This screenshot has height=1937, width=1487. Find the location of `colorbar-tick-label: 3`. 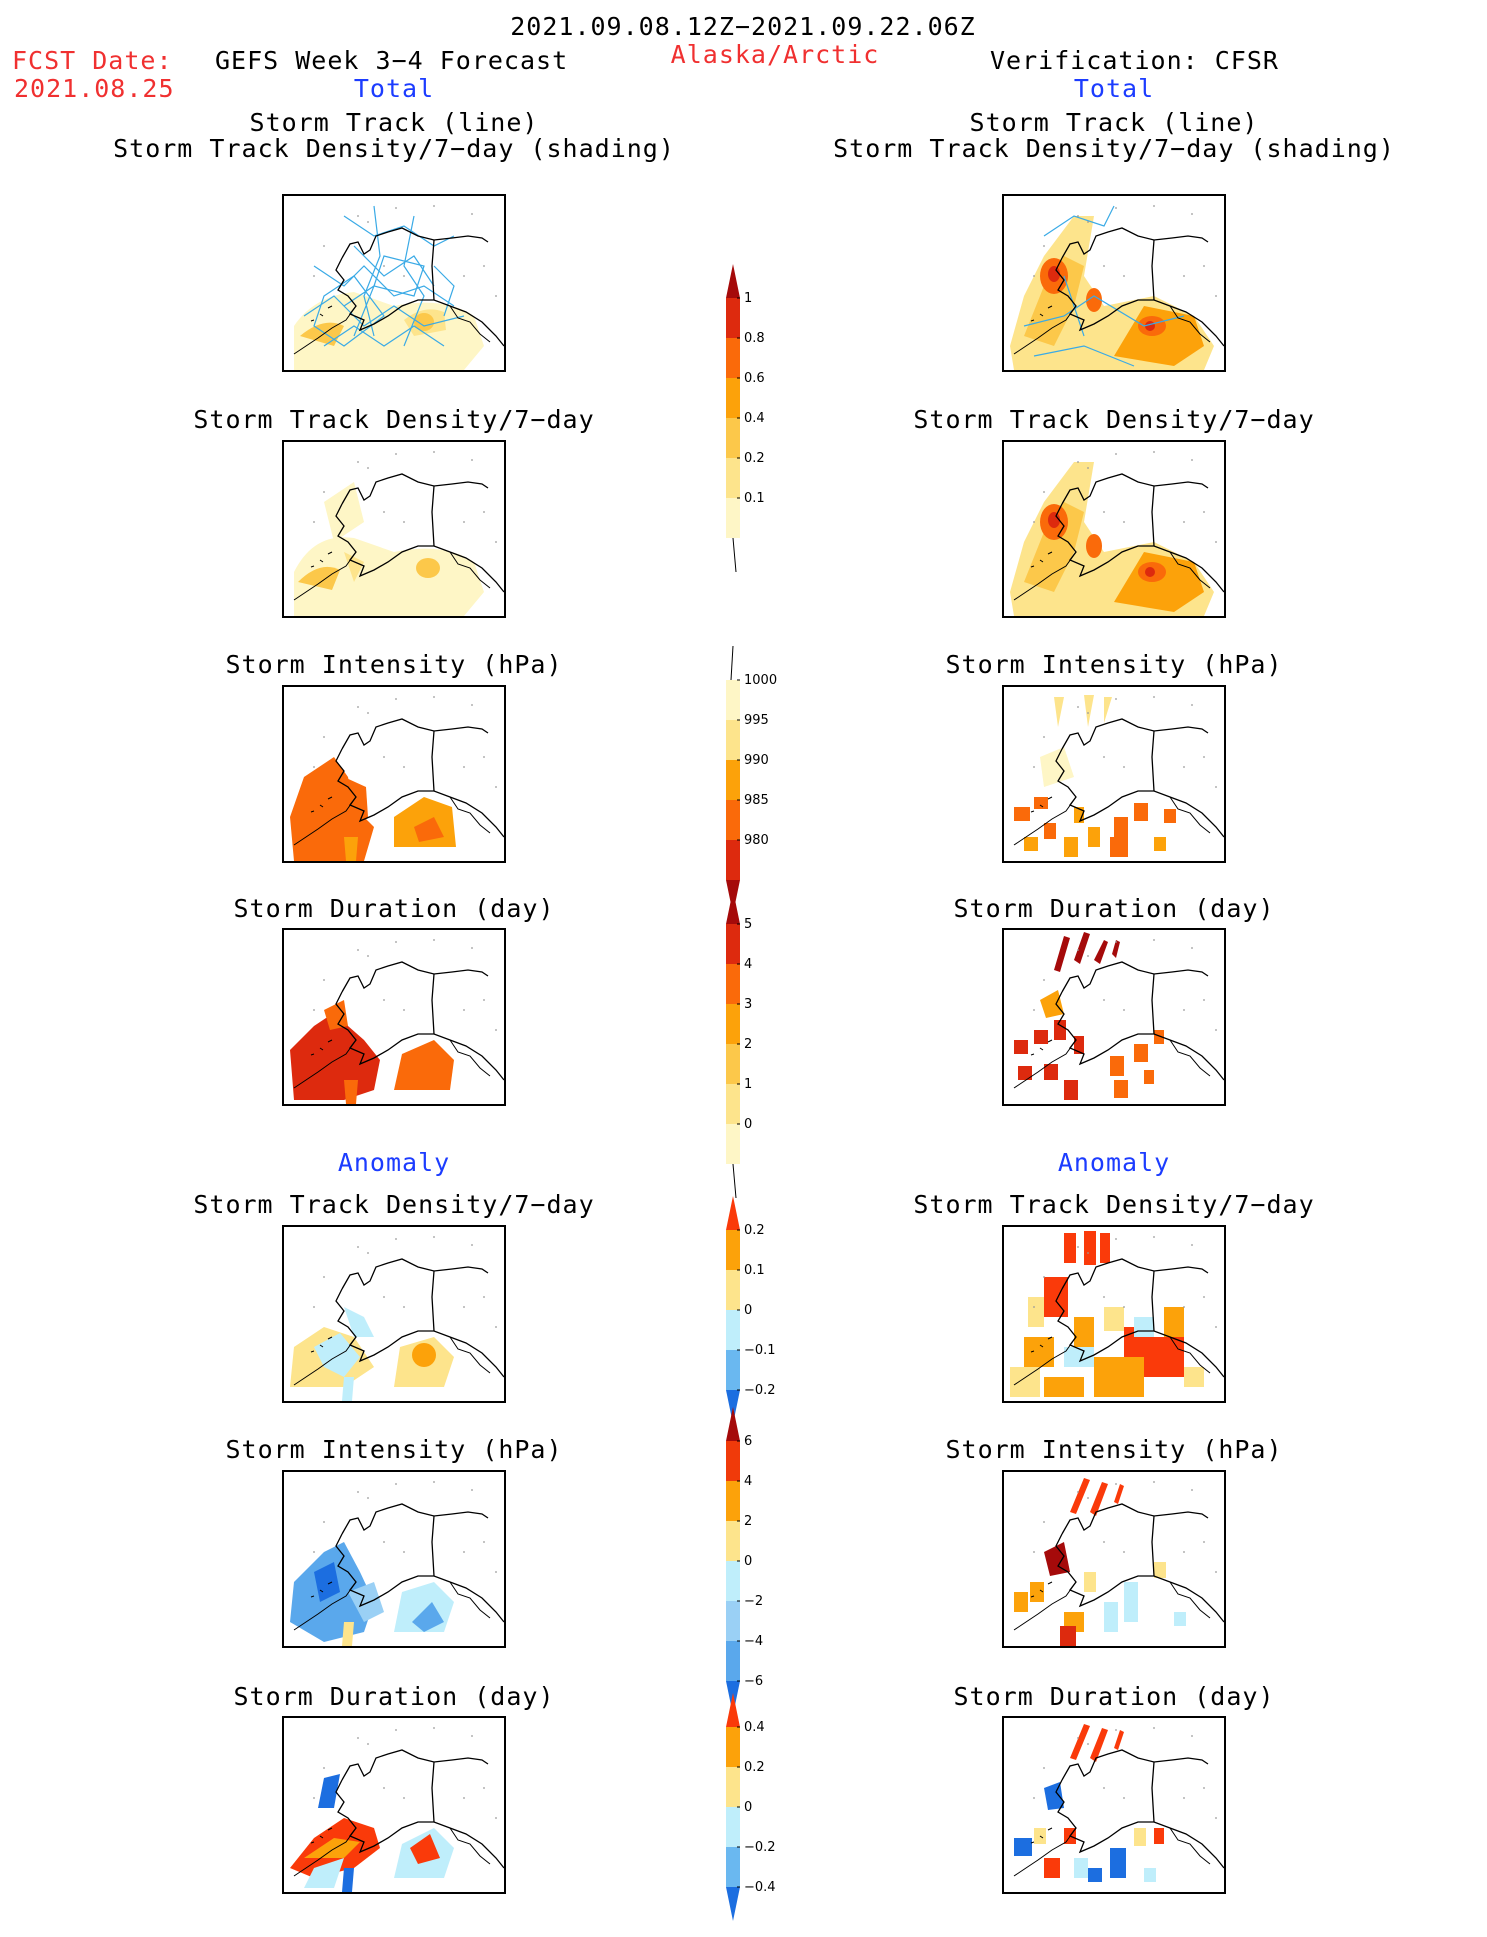

colorbar-tick-label: 3 is located at coordinates (748, 1004).